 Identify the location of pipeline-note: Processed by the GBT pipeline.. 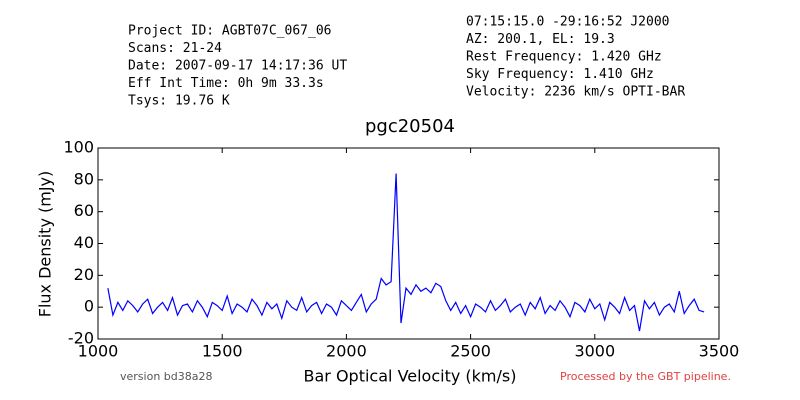
(645, 376).